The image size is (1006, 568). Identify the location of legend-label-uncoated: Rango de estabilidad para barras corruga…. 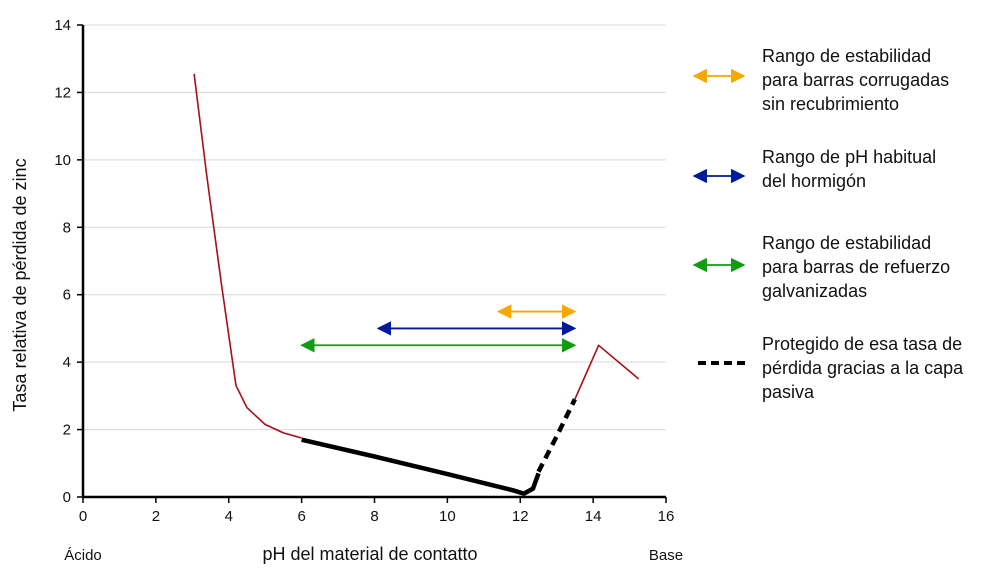
(858, 80).